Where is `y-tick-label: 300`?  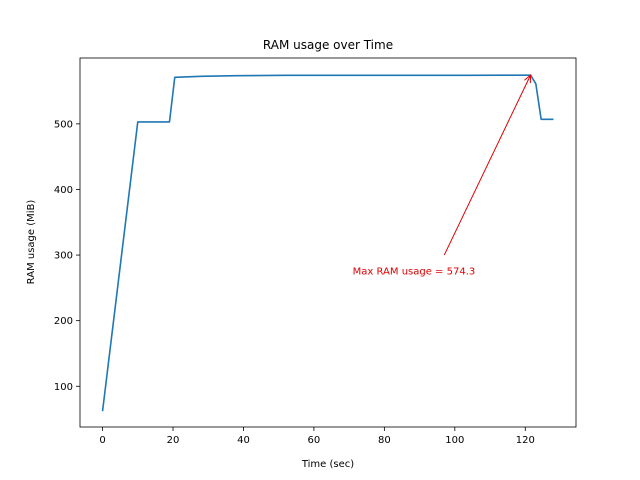 y-tick-label: 300 is located at coordinates (63, 256).